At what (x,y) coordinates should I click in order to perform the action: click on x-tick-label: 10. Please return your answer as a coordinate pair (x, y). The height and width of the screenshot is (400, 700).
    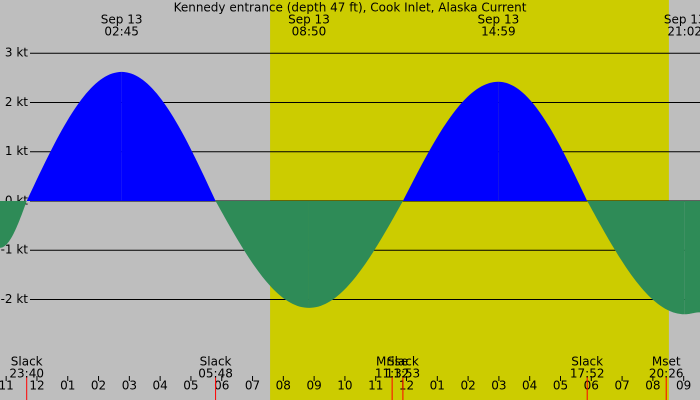
    Looking at the image, I should click on (344, 386).